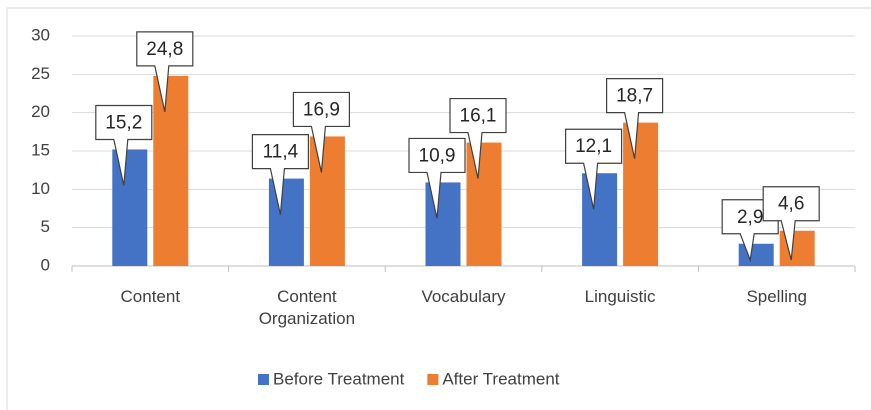  I want to click on data-label: 24,8, so click(164, 49).